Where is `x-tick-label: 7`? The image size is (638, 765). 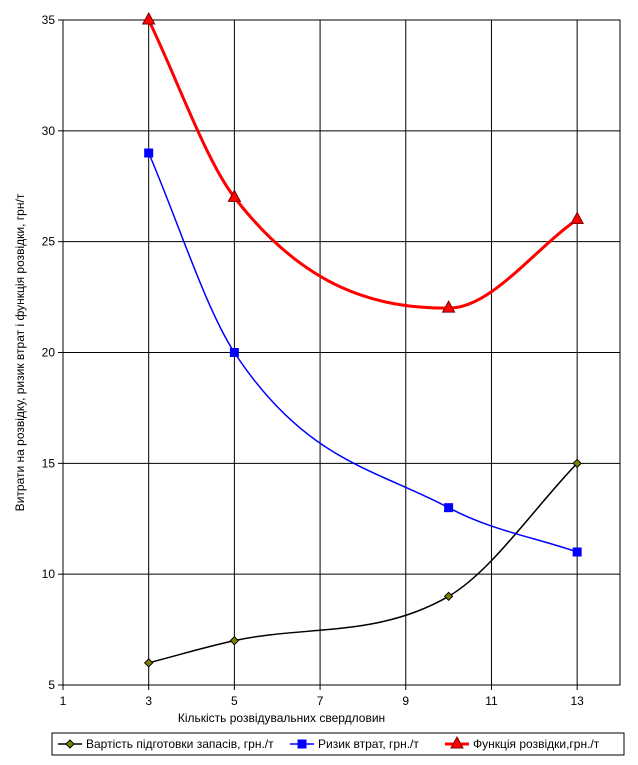
x-tick-label: 7 is located at coordinates (320, 701).